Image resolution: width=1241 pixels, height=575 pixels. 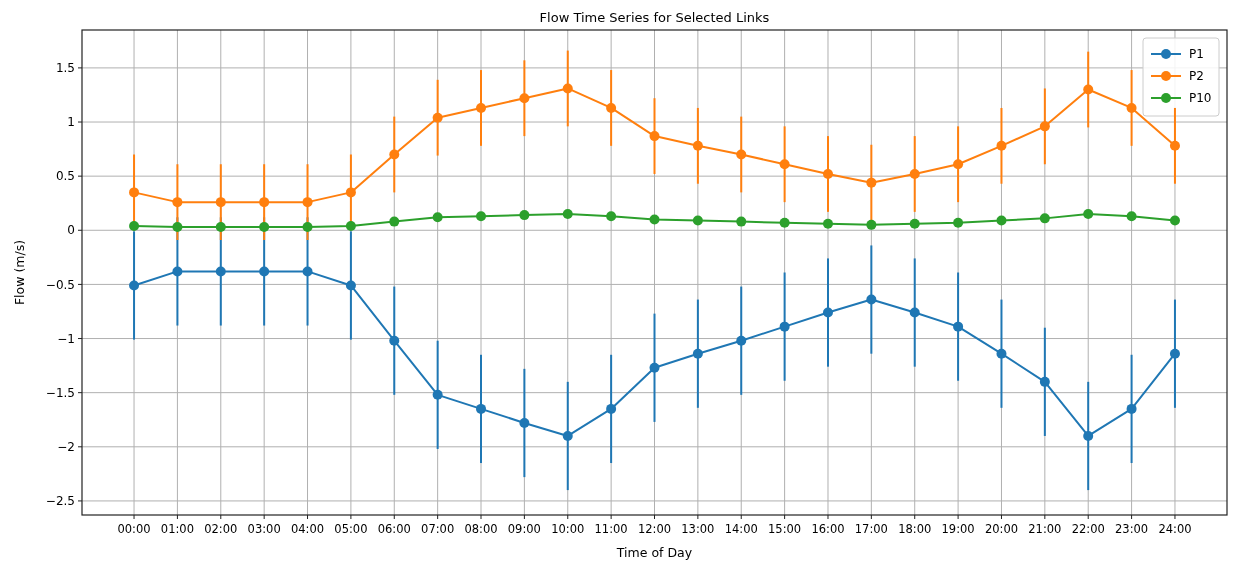 What do you see at coordinates (1196, 76) in the screenshot?
I see `legend-label: P2` at bounding box center [1196, 76].